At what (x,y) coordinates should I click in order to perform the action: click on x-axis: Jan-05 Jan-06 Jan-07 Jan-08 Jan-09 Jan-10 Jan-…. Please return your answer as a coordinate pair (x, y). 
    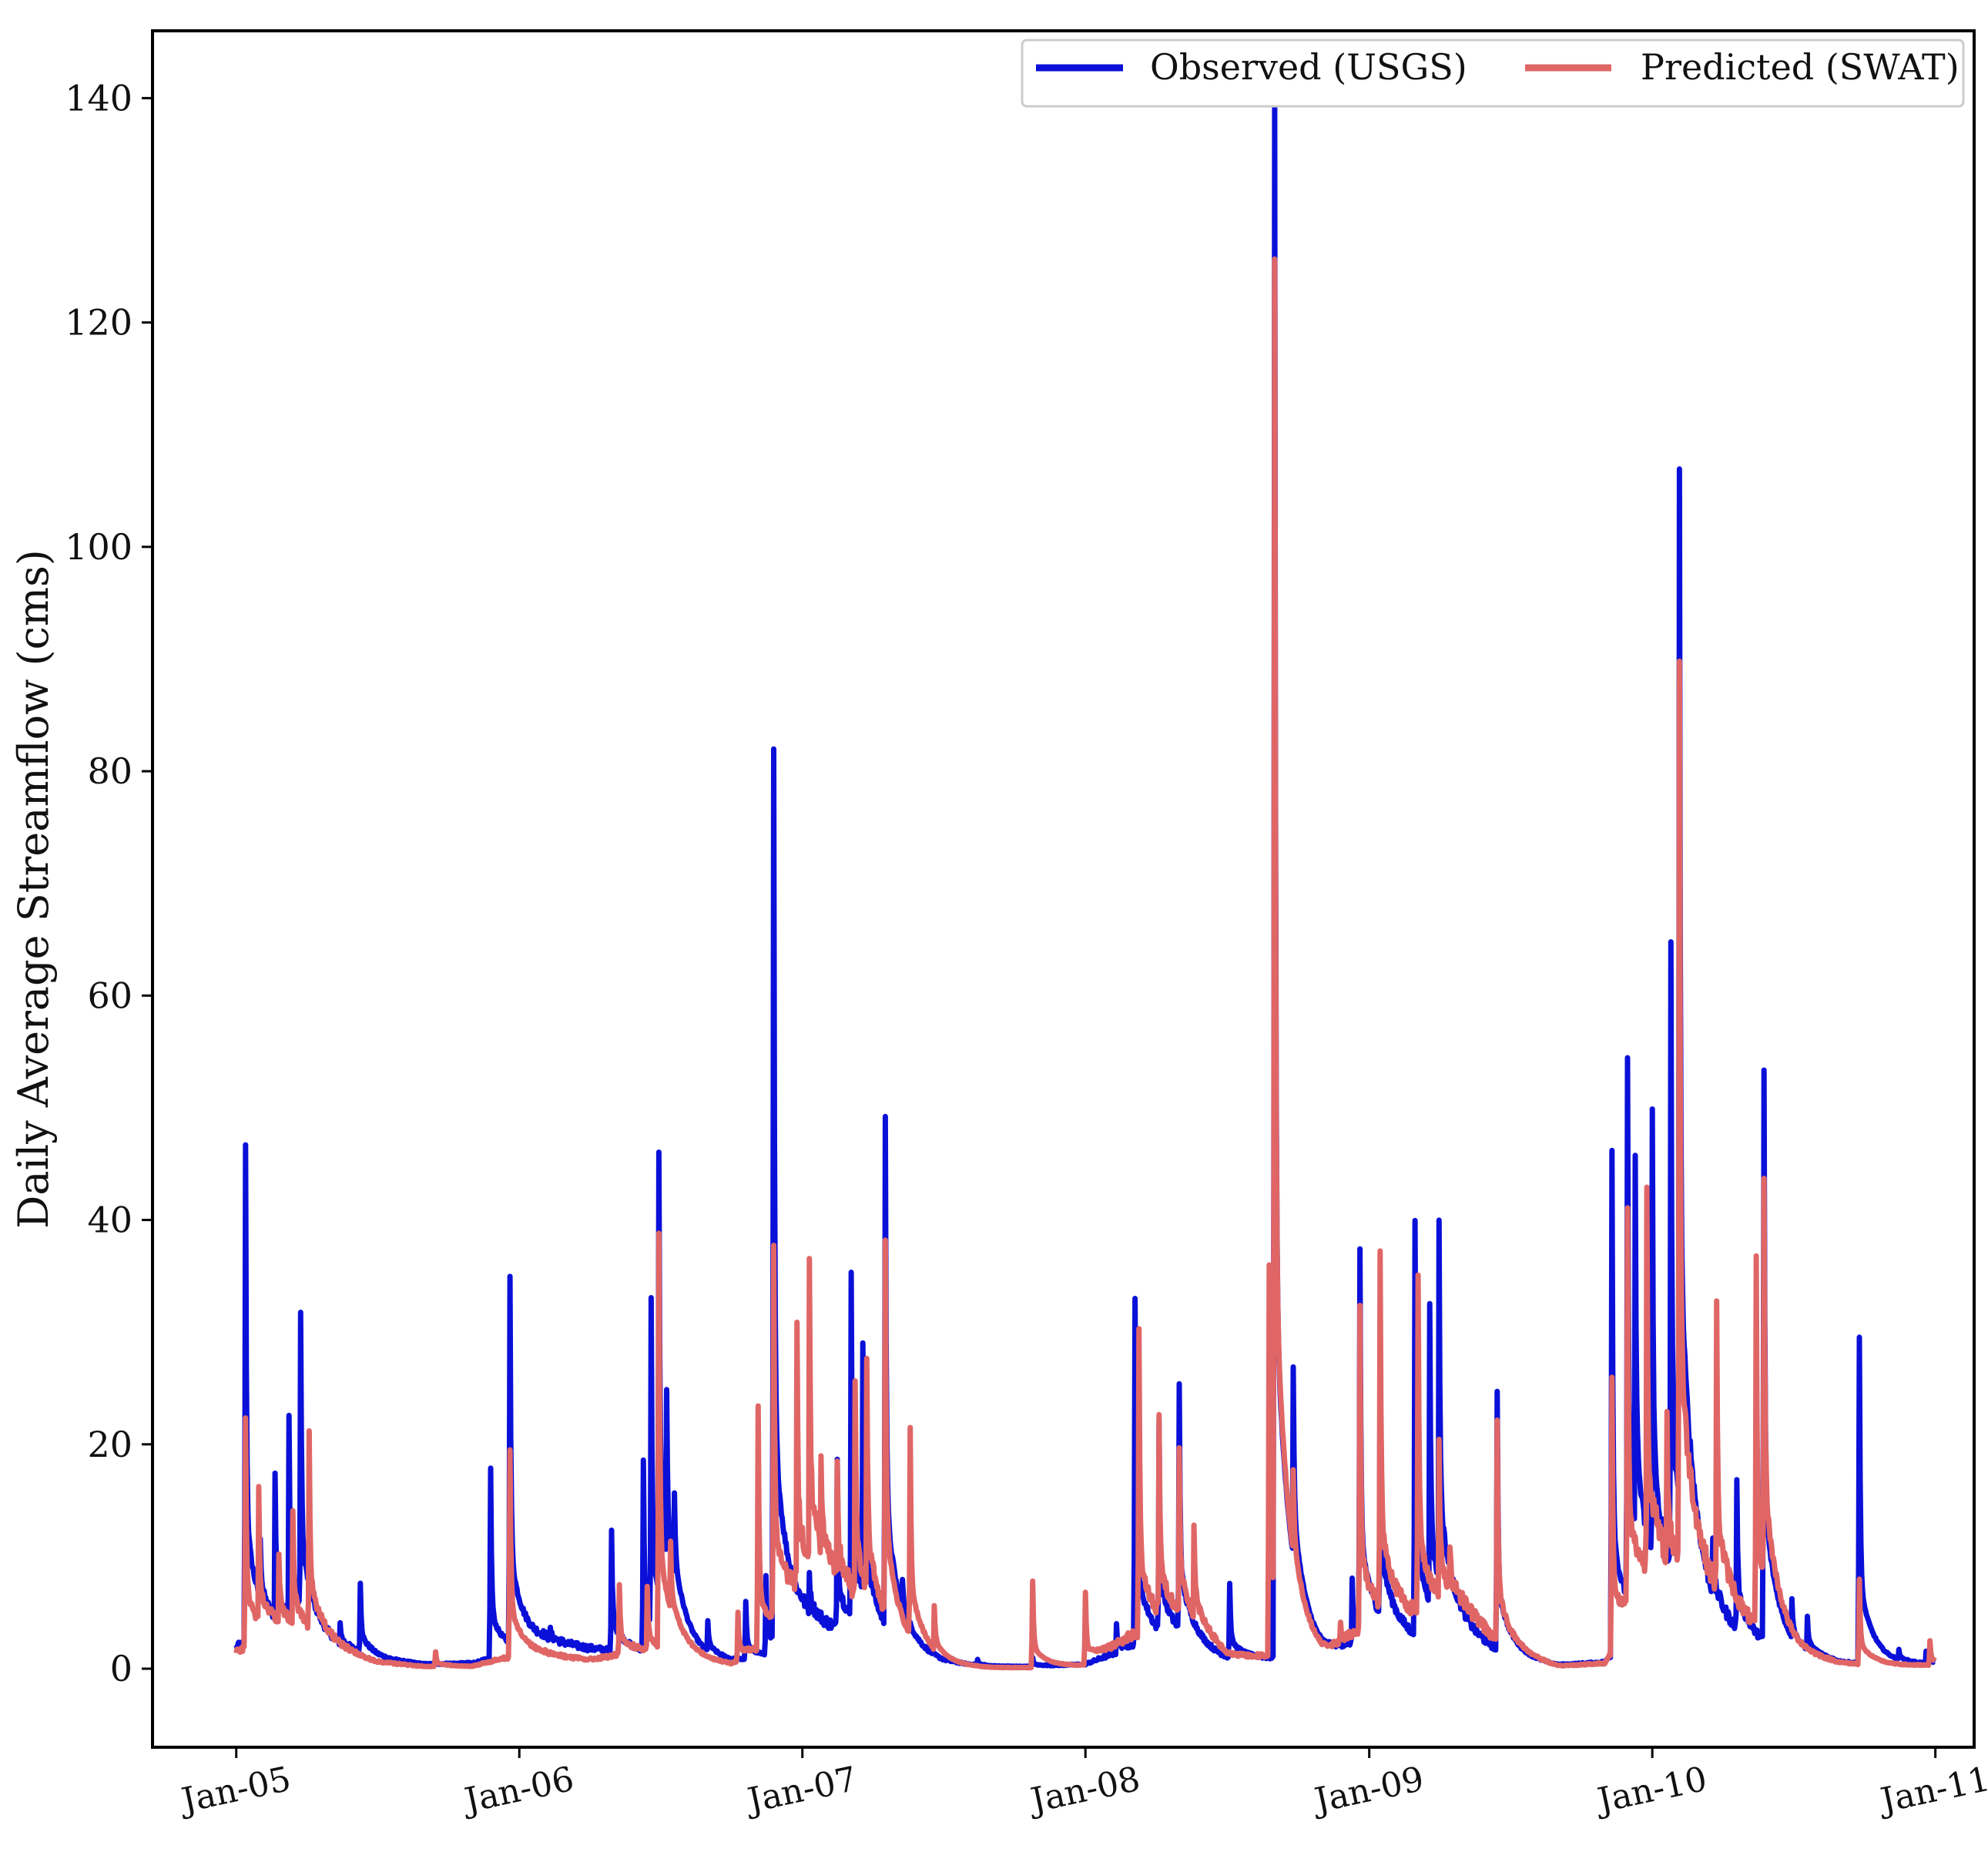
    Looking at the image, I should click on (1082, 1784).